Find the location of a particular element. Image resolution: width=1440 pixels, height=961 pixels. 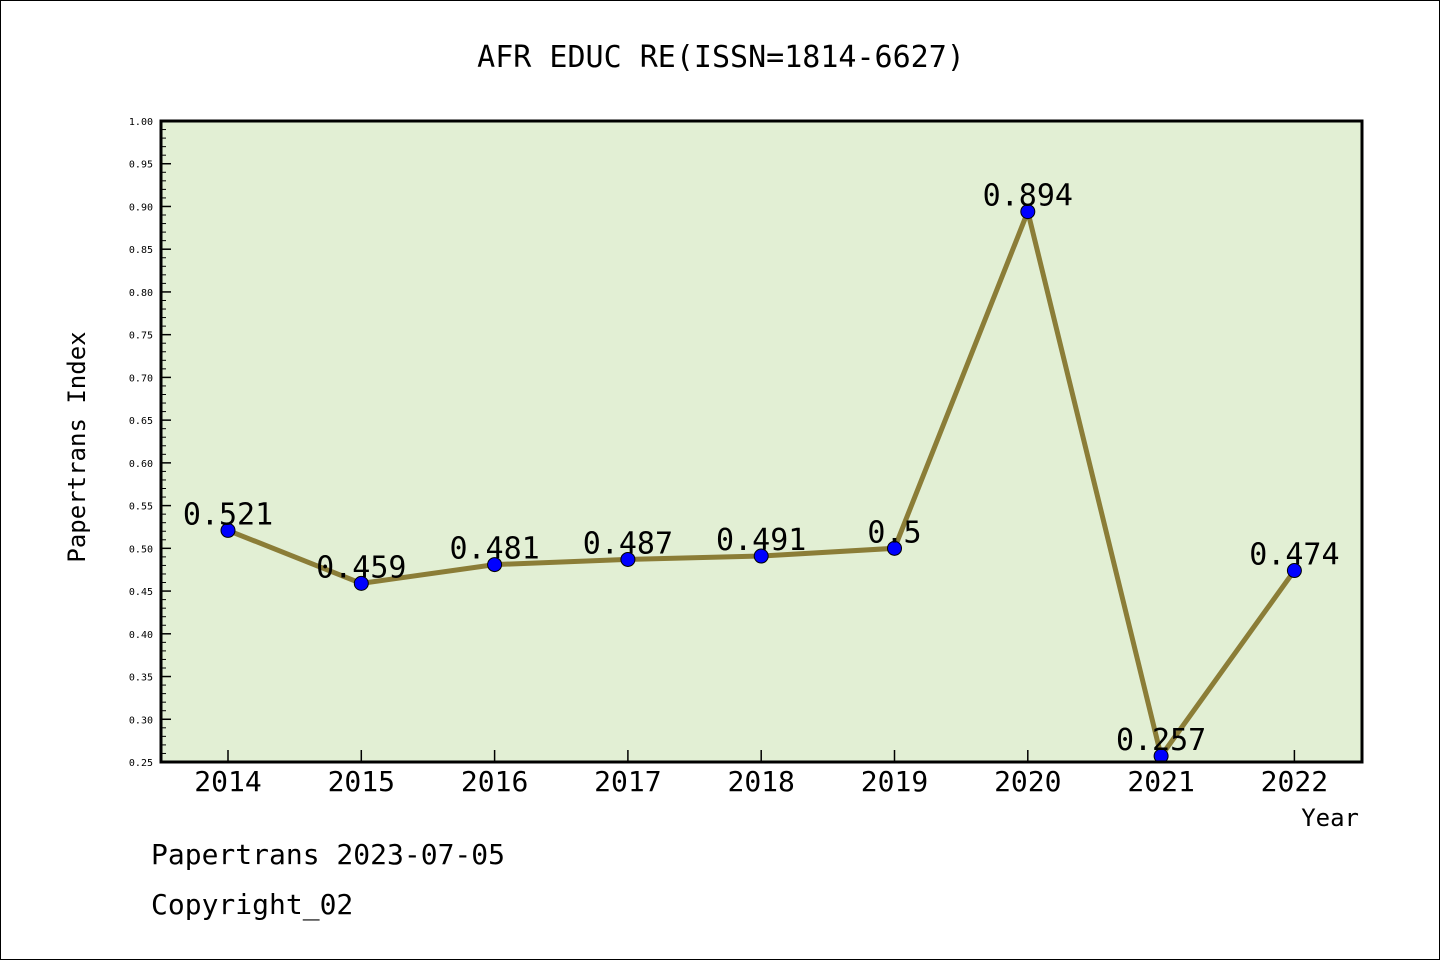

y-tick-label: 0.50 is located at coordinates (141, 549).